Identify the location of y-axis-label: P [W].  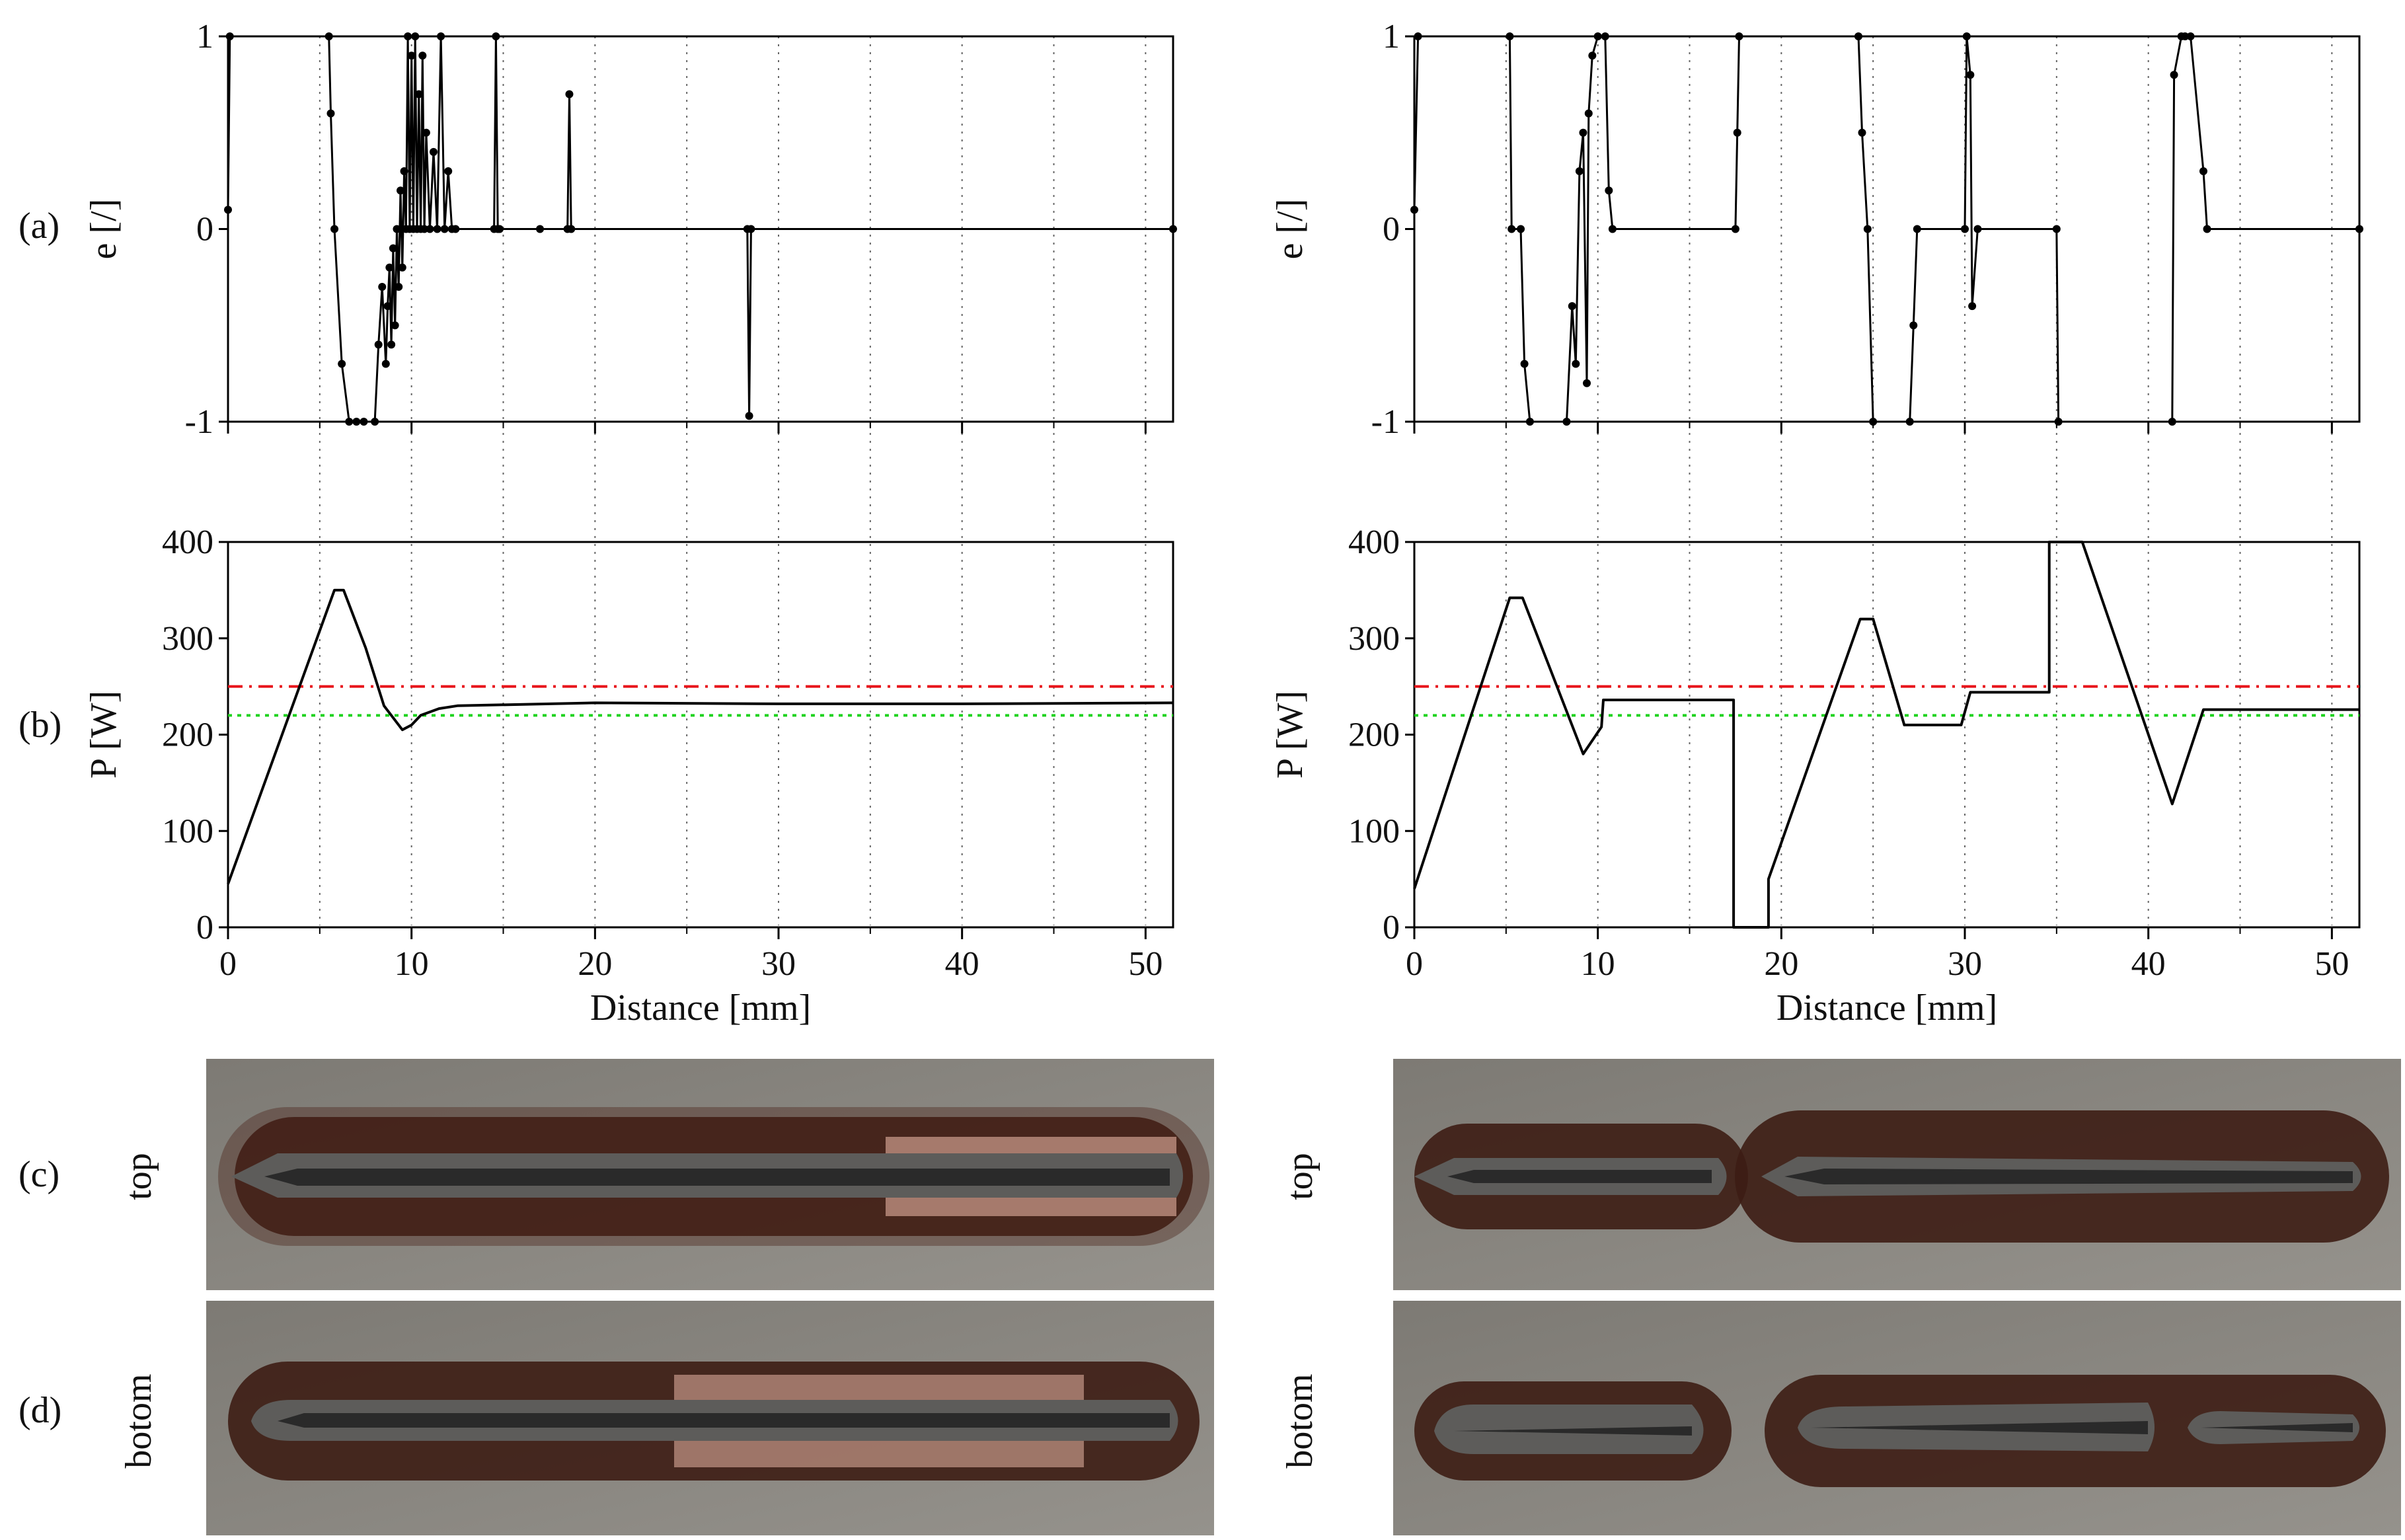
(103, 735).